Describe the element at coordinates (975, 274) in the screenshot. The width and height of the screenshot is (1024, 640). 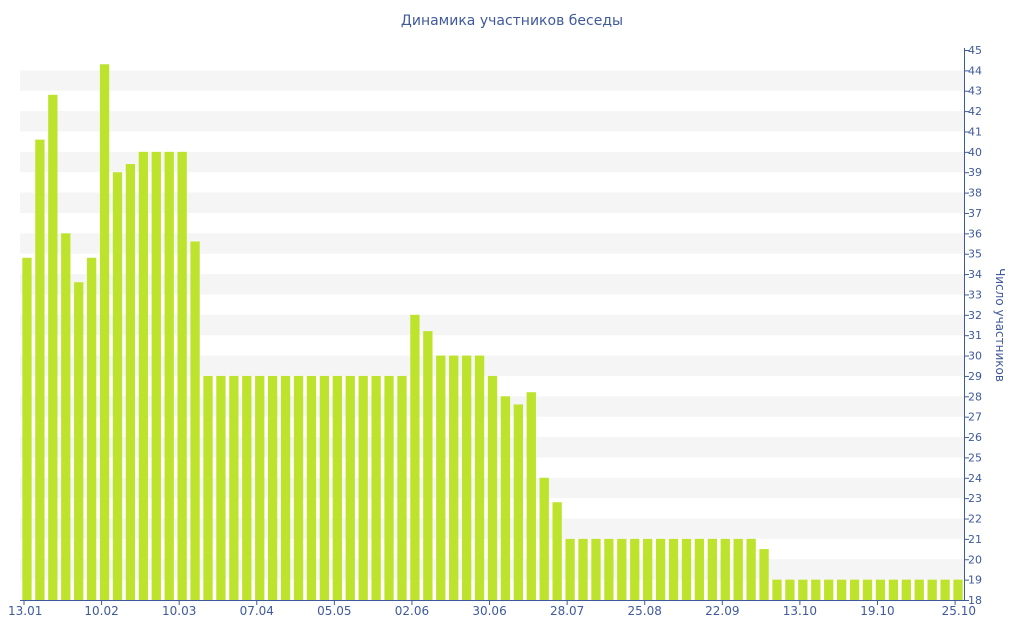
I see `y-tick-label: 34` at that location.